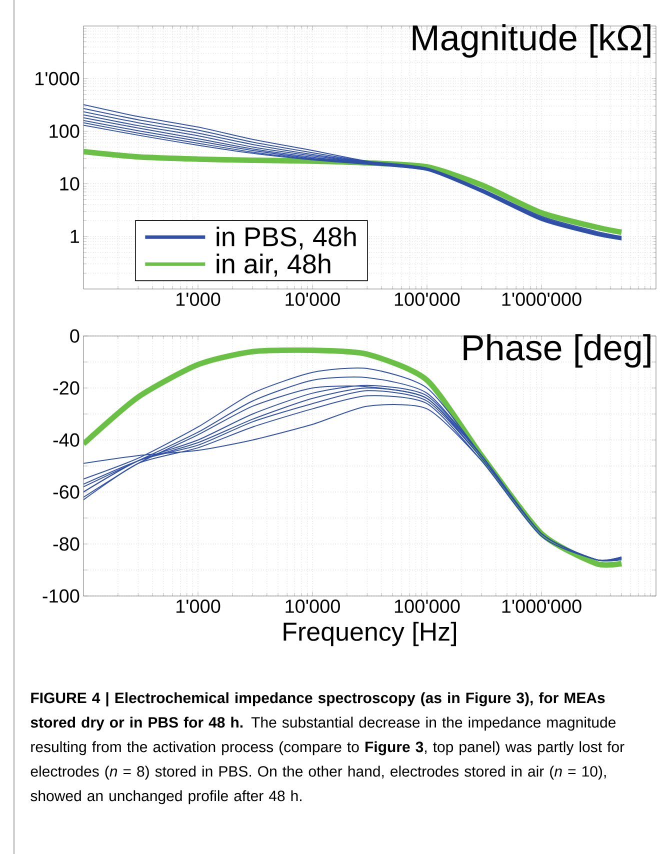 The height and width of the screenshot is (854, 671). What do you see at coordinates (66, 492) in the screenshot?
I see `y-tick-label: -60` at bounding box center [66, 492].